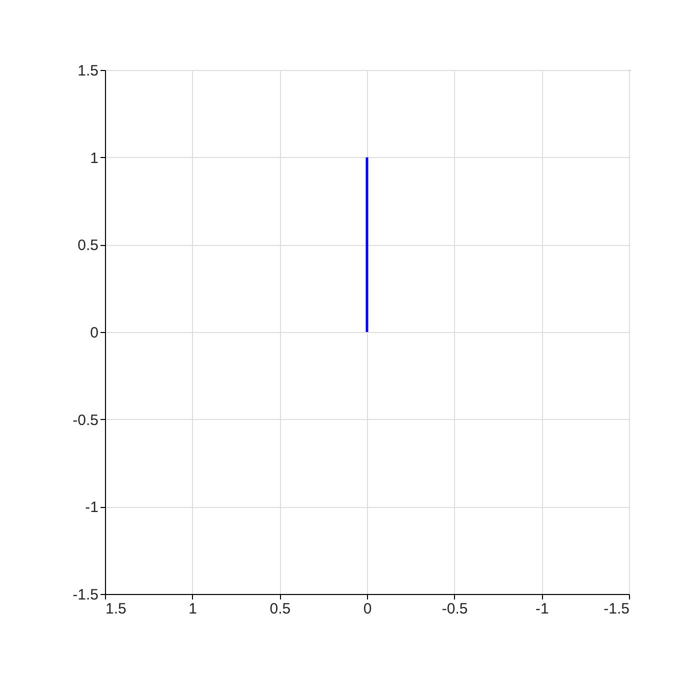 Image resolution: width=700 pixels, height=700 pixels. What do you see at coordinates (617, 609) in the screenshot?
I see `x-tick-label: -1.5` at bounding box center [617, 609].